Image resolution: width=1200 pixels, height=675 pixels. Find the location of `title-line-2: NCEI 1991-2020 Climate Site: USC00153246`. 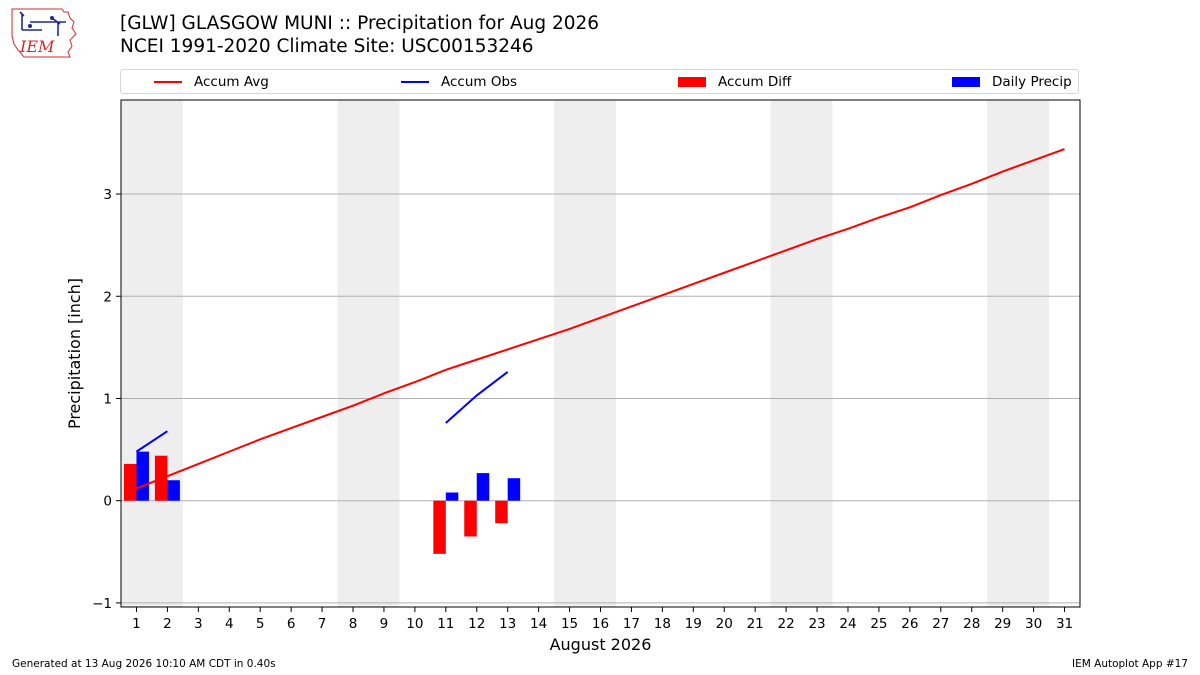

title-line-2: NCEI 1991-2020 Climate Site: USC00153246 is located at coordinates (327, 46).